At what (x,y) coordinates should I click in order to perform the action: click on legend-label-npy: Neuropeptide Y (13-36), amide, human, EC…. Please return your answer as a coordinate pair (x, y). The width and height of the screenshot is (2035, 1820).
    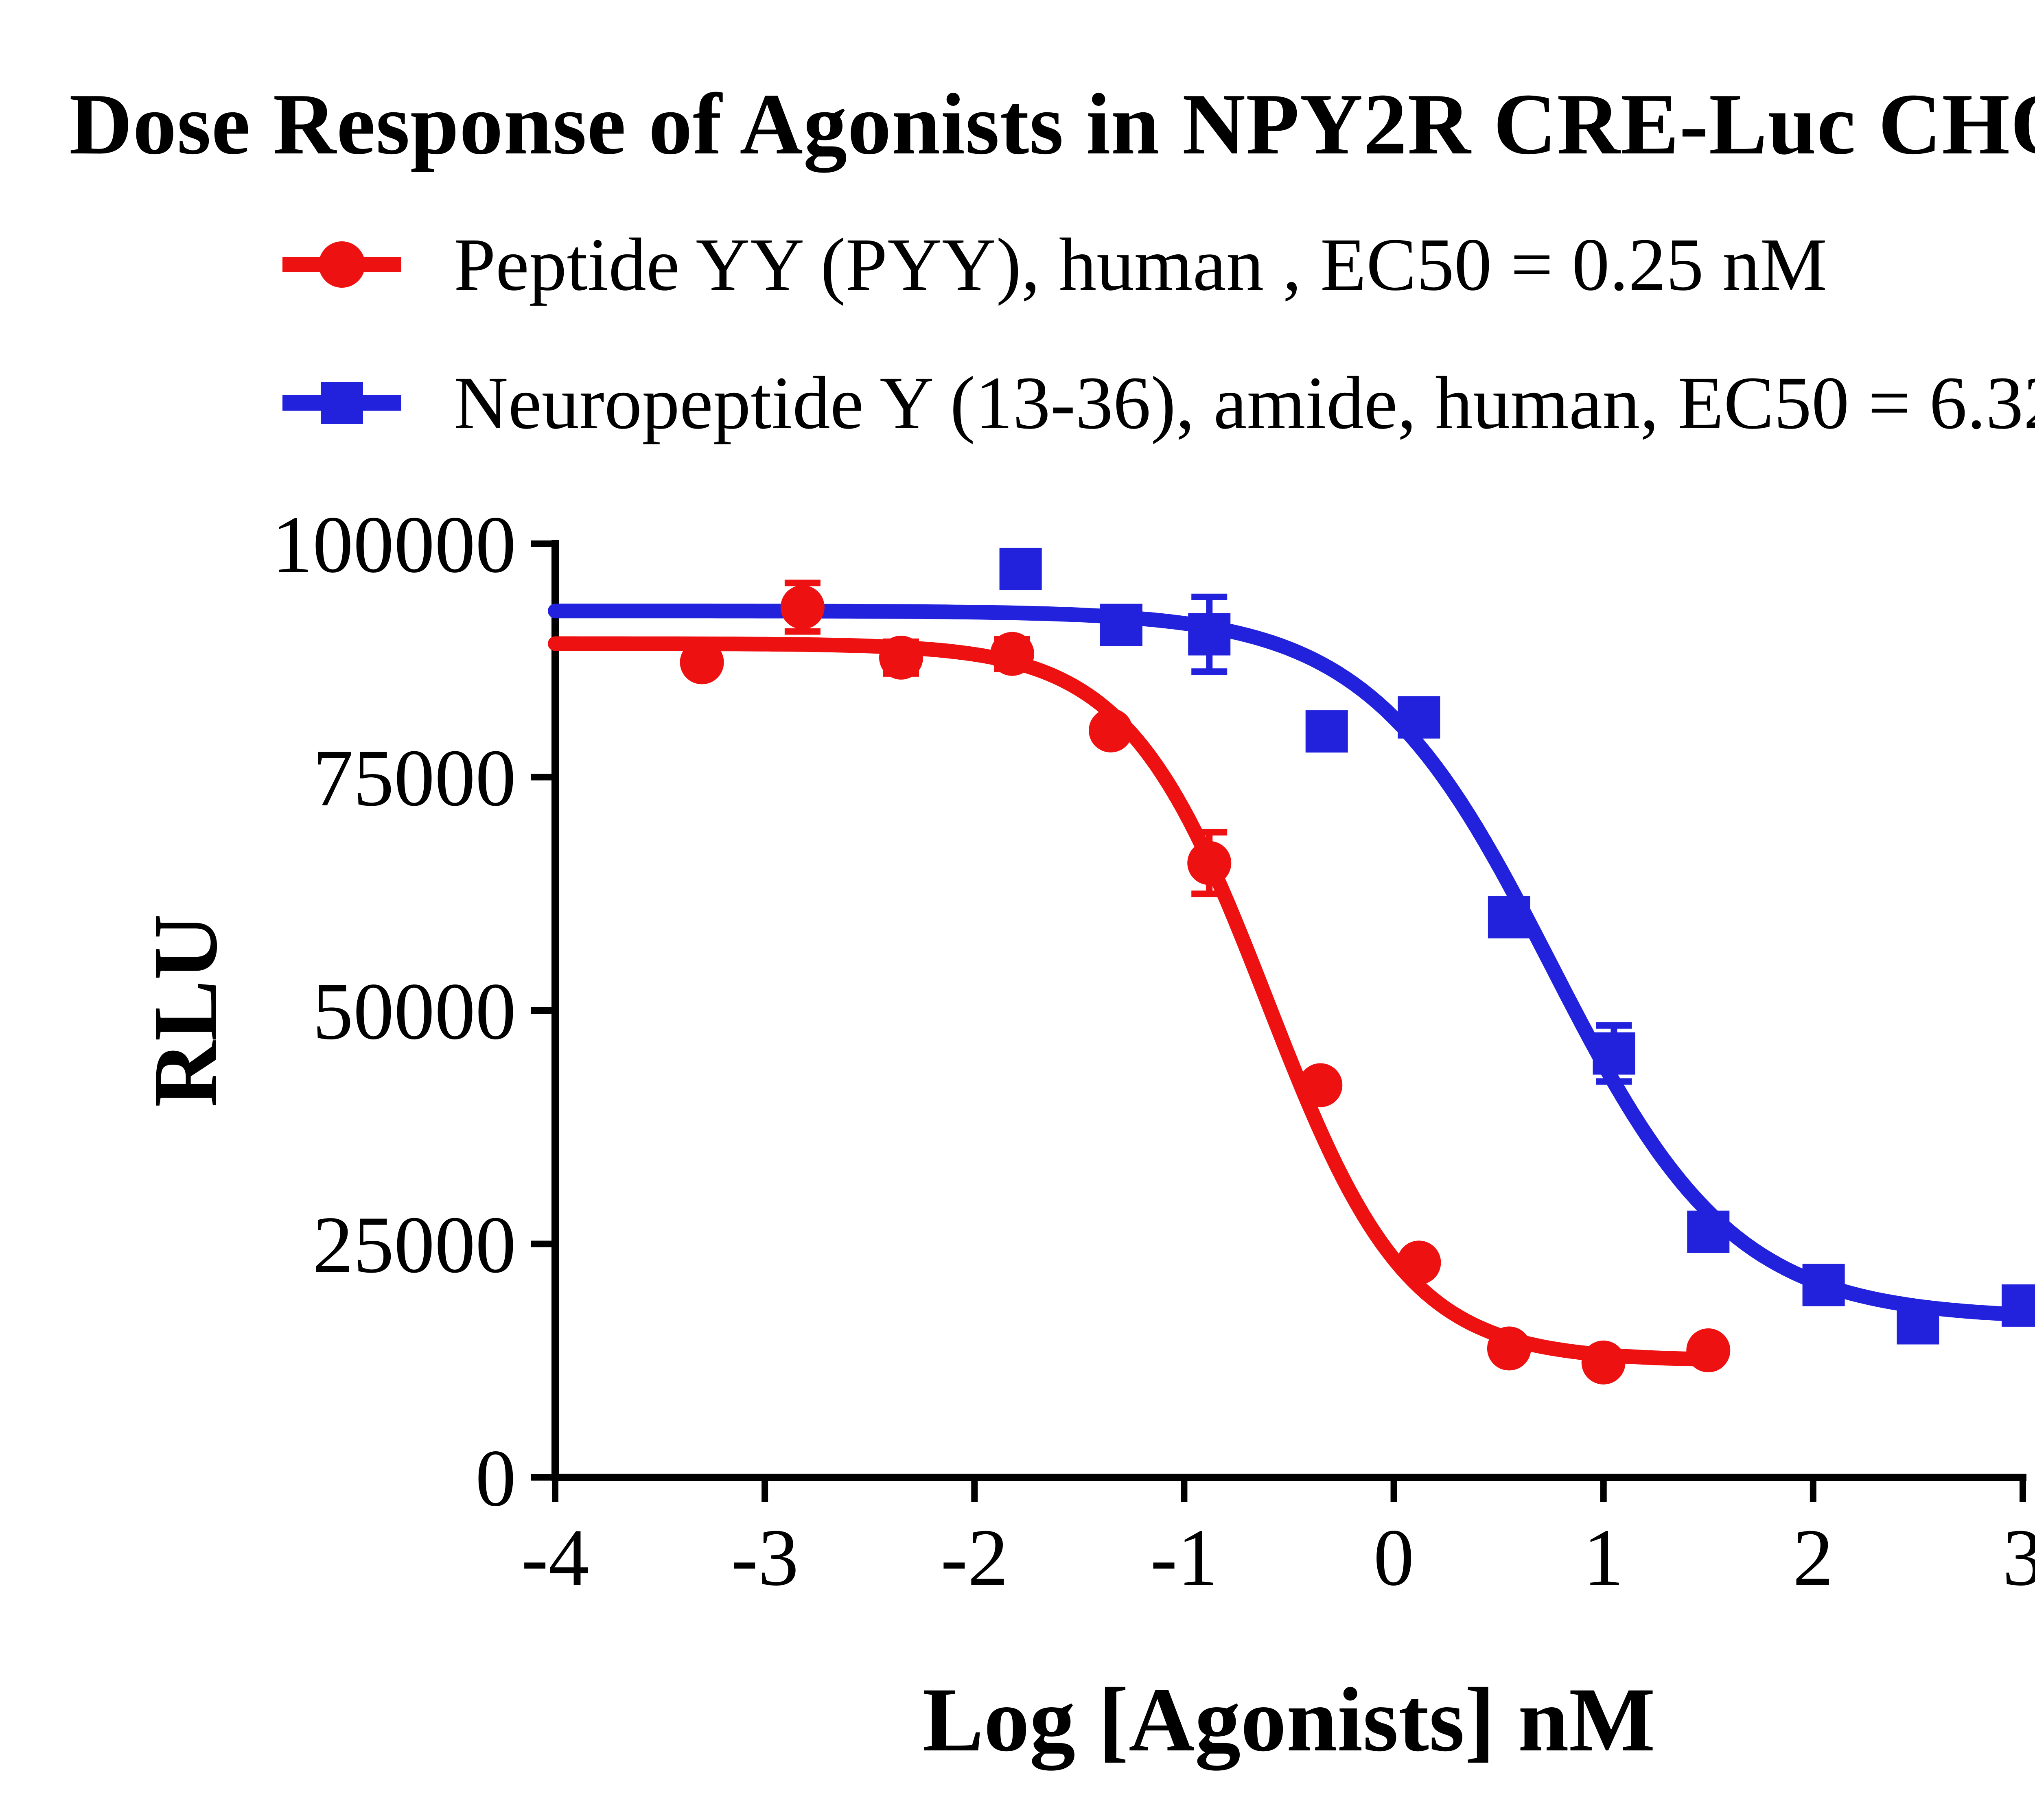
    Looking at the image, I should click on (1244, 403).